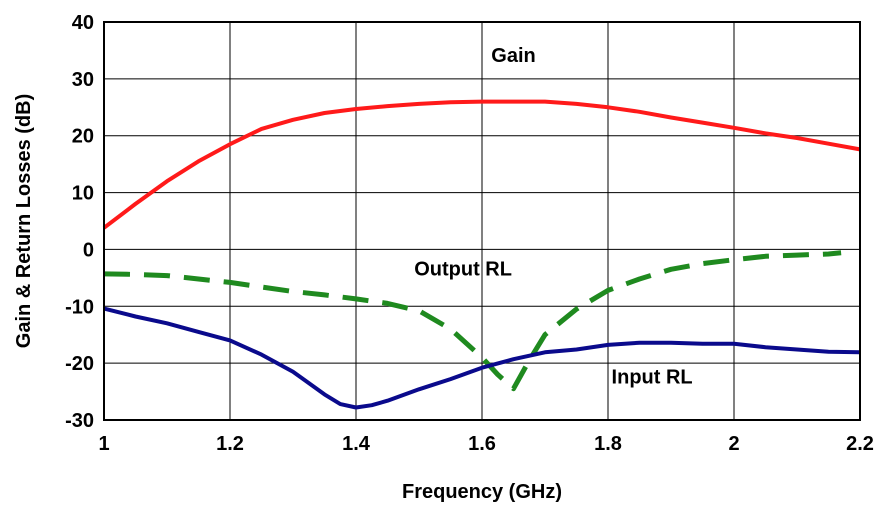 This screenshot has width=879, height=508. What do you see at coordinates (103, 444) in the screenshot?
I see `x-tick-label: 1` at bounding box center [103, 444].